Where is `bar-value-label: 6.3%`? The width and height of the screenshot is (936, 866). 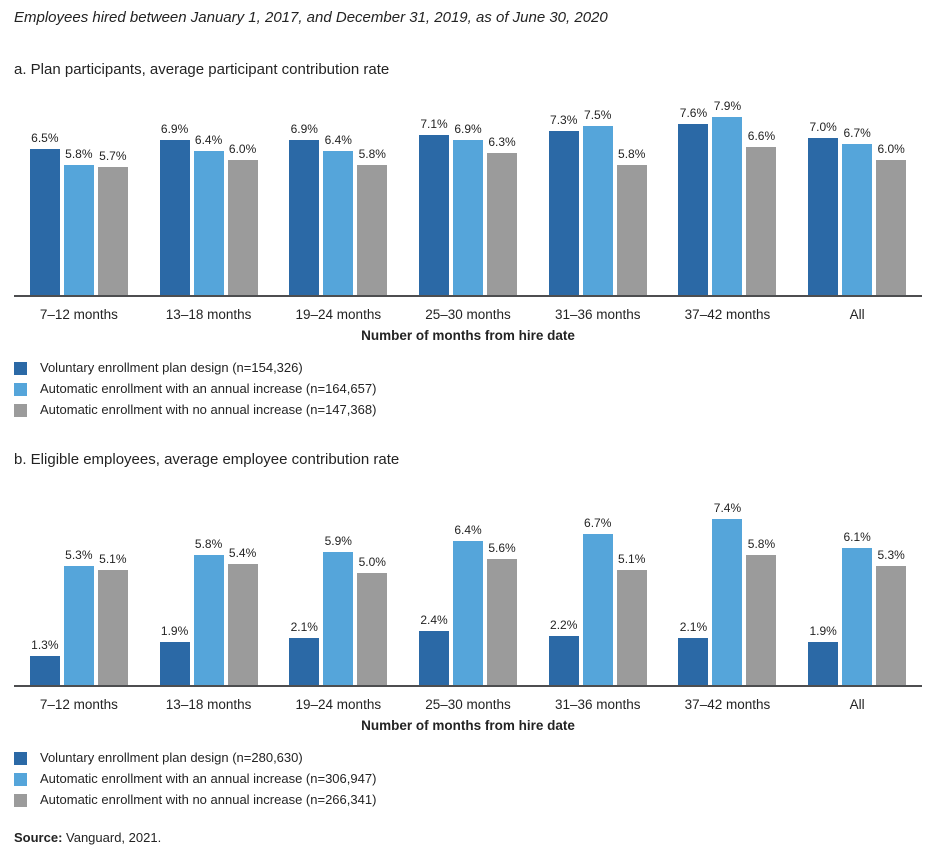
bar-value-label: 6.3% is located at coordinates (502, 142).